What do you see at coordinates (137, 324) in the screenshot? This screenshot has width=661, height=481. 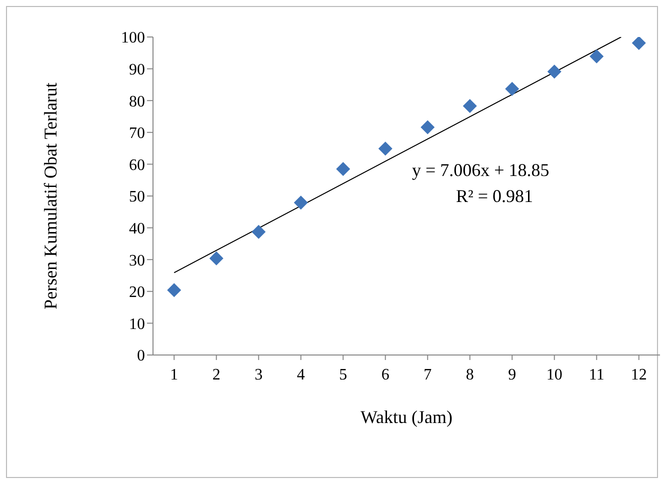 I see `y-tick-label: 10` at bounding box center [137, 324].